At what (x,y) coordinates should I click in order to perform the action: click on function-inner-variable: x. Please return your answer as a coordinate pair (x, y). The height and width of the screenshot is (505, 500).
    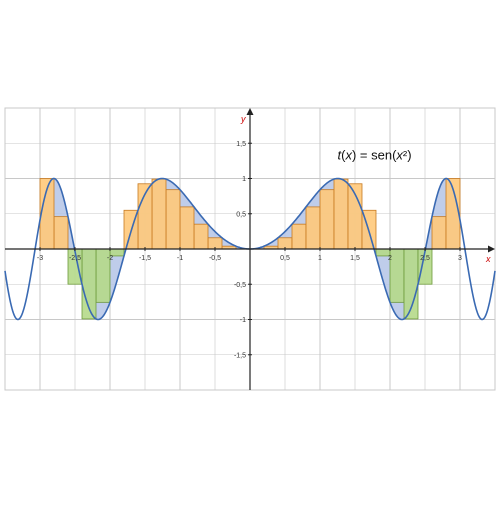
    Looking at the image, I should click on (399, 154).